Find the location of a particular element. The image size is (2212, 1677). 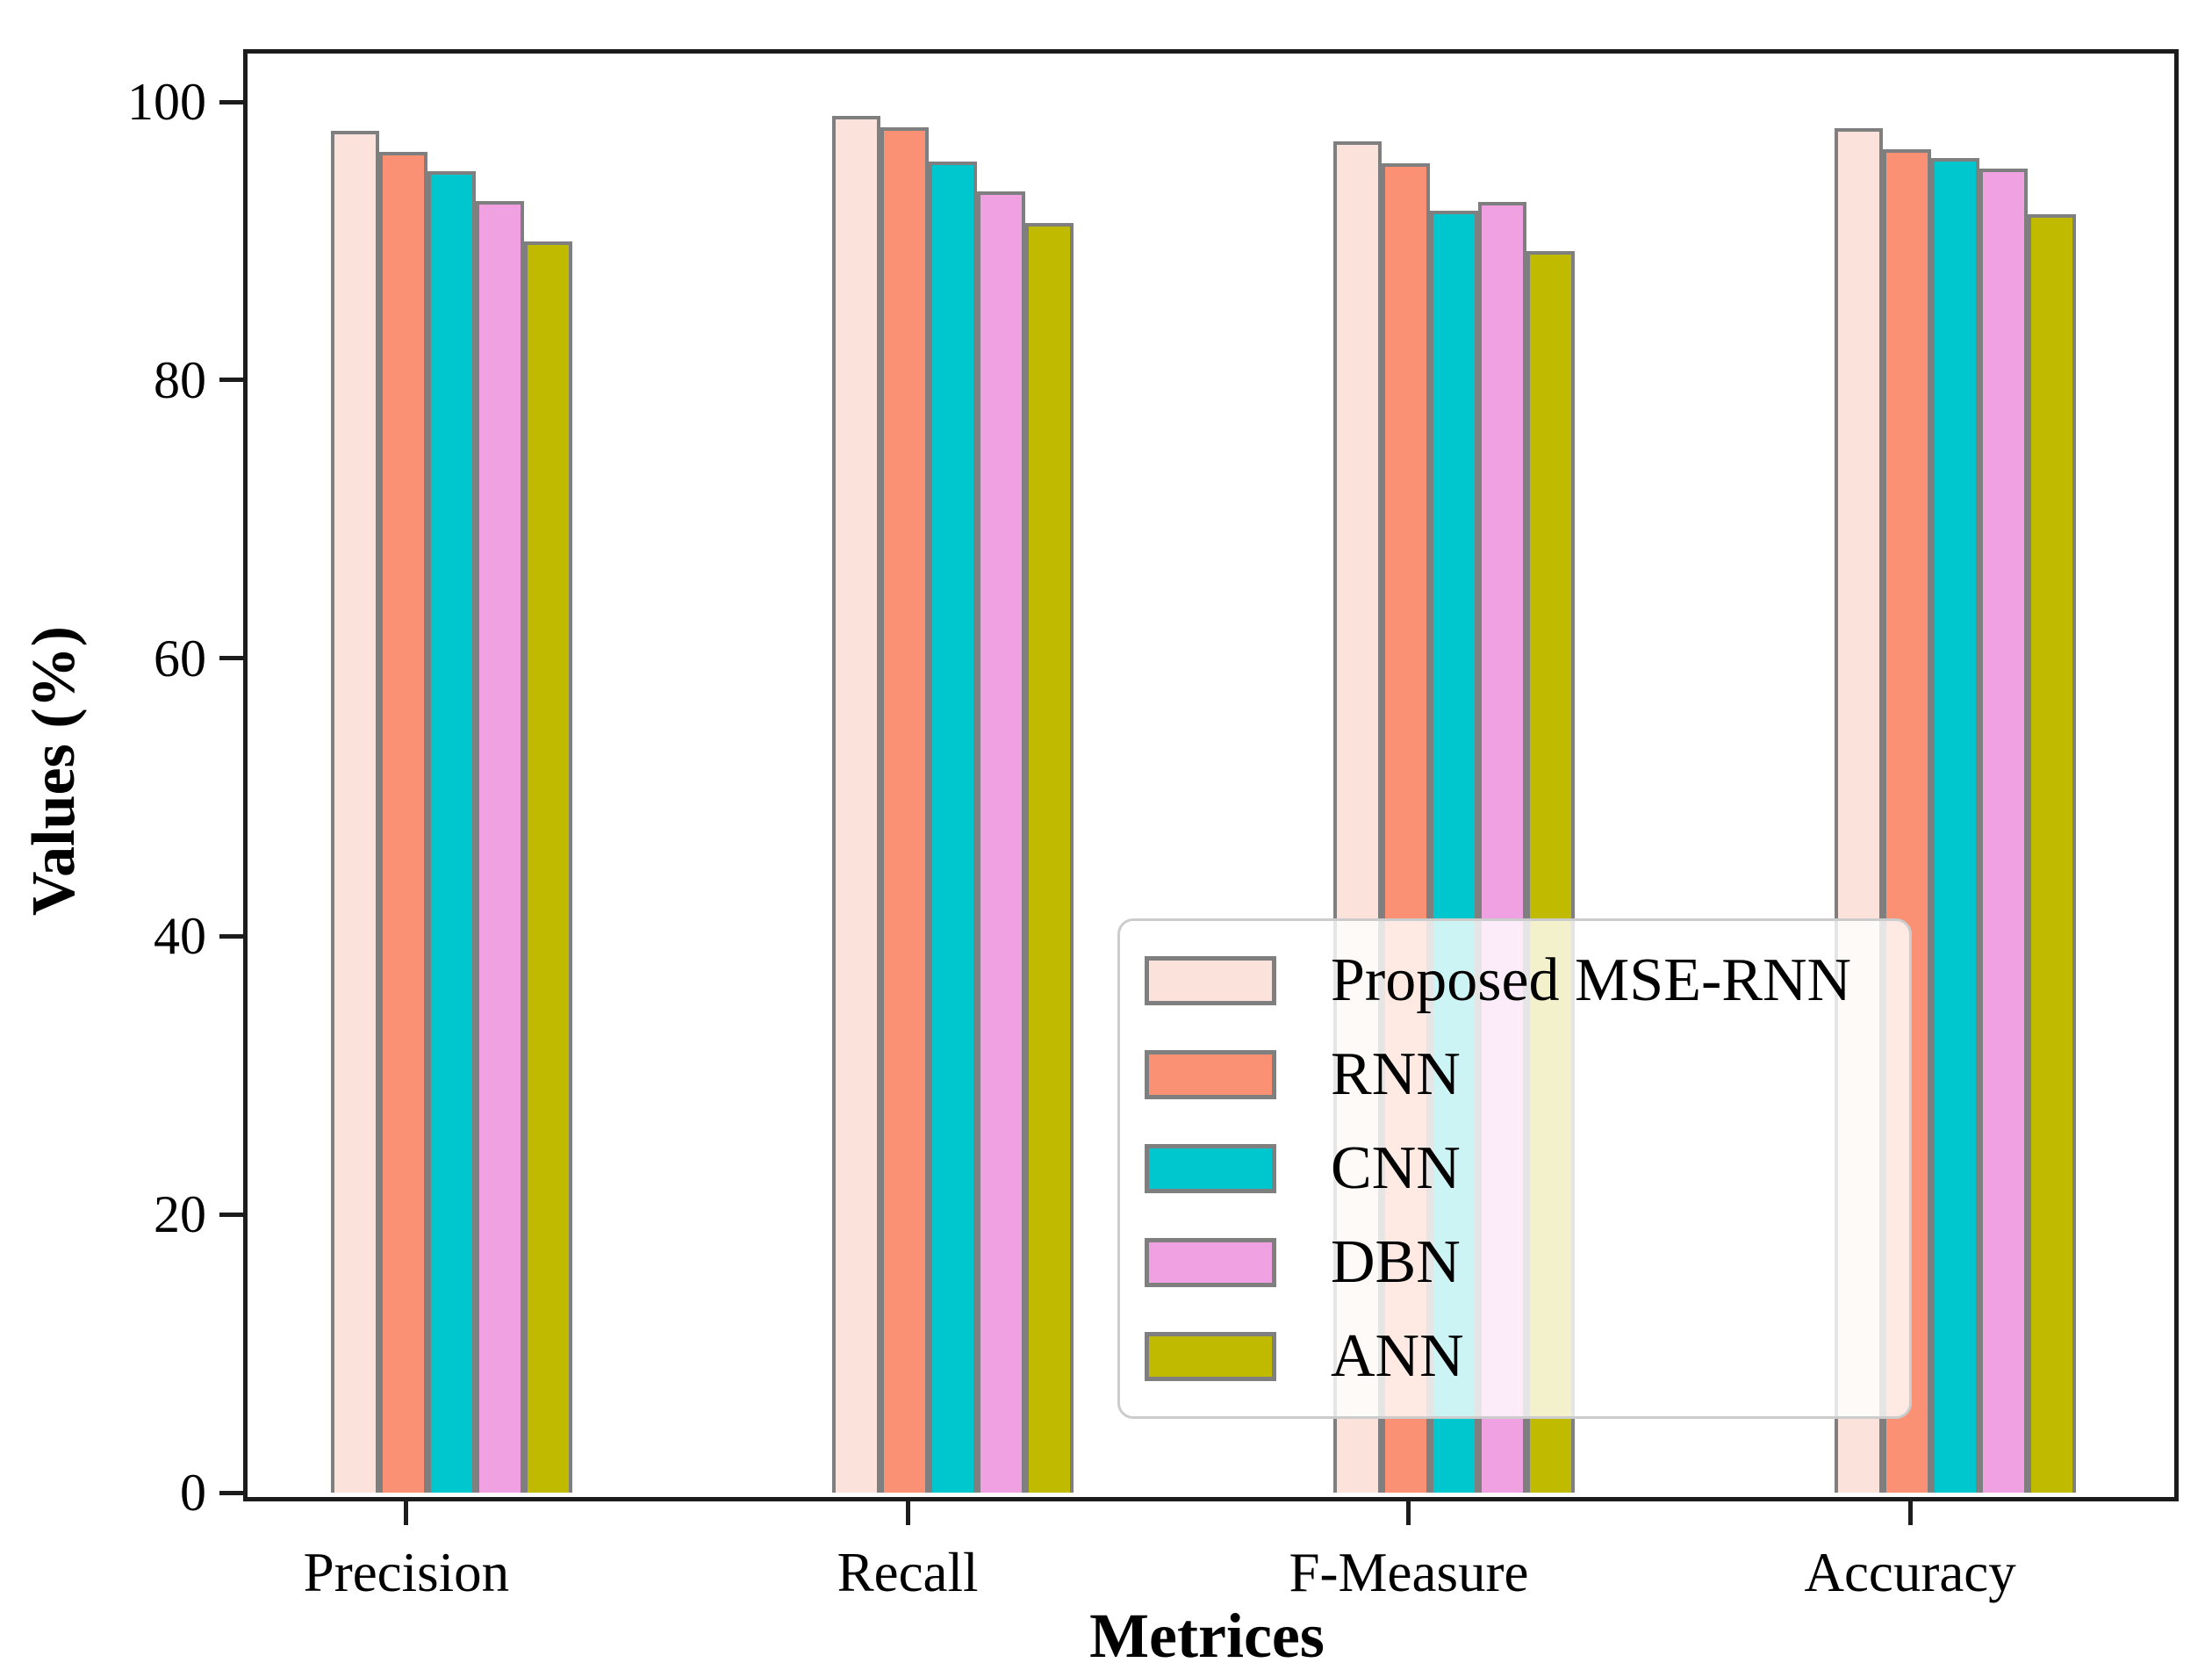

x-axis-title: Metrices is located at coordinates (1207, 1636).